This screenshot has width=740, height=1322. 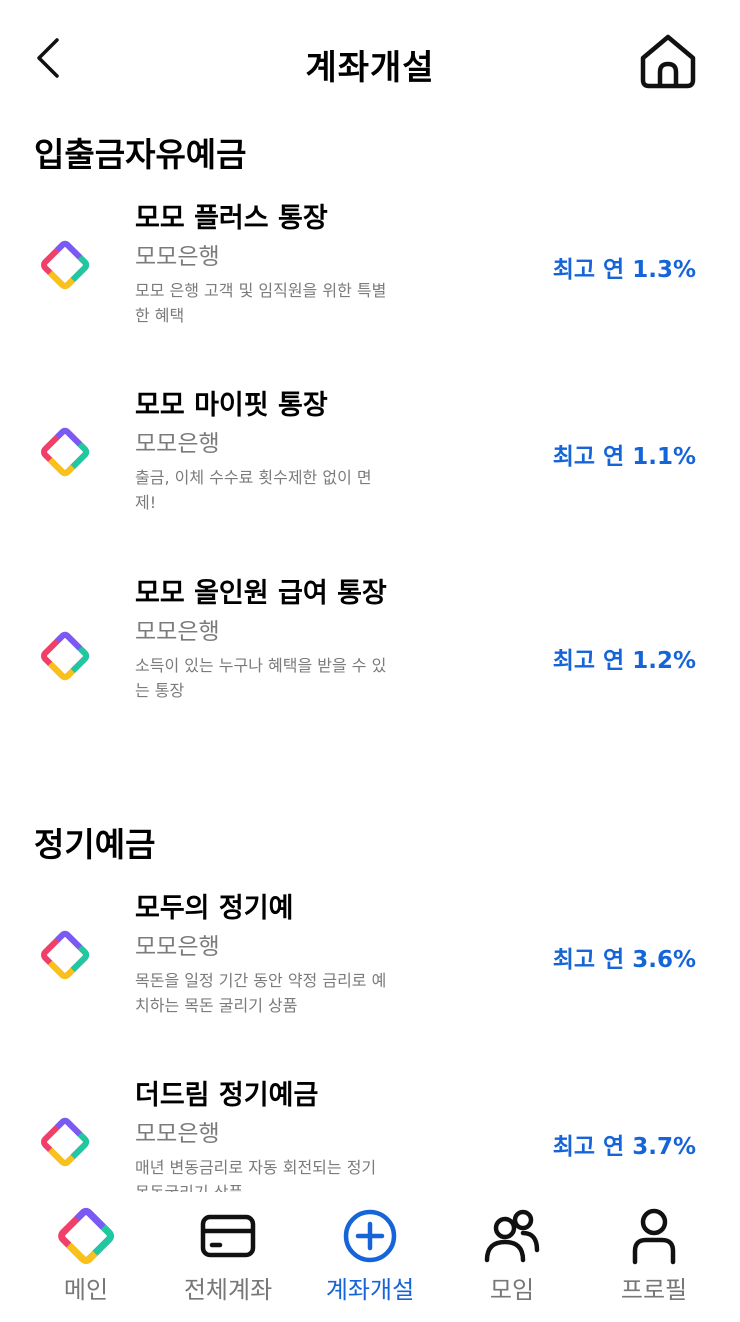 I want to click on product-rate: 최고 연 3.6%, so click(x=624, y=960).